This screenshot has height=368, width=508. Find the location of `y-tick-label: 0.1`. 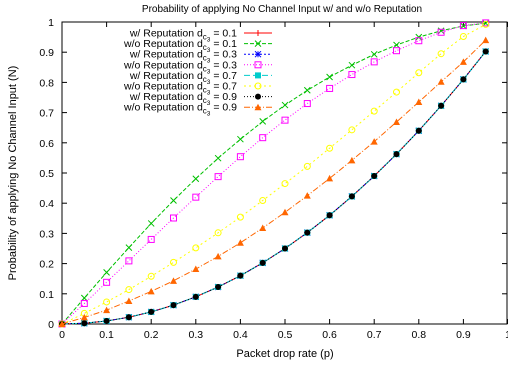

y-tick-label: 0.1 is located at coordinates (46, 295).